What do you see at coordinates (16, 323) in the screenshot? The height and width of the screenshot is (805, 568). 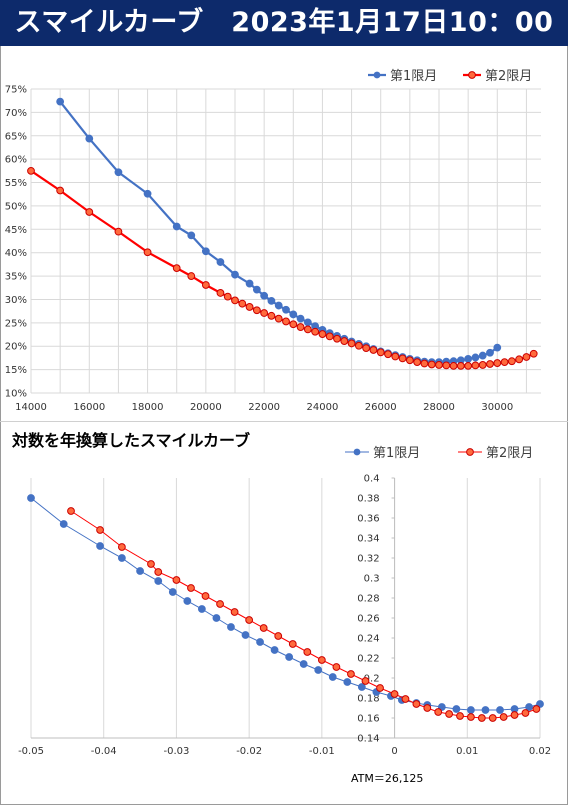 I see `y-tick-label: 25%` at bounding box center [16, 323].